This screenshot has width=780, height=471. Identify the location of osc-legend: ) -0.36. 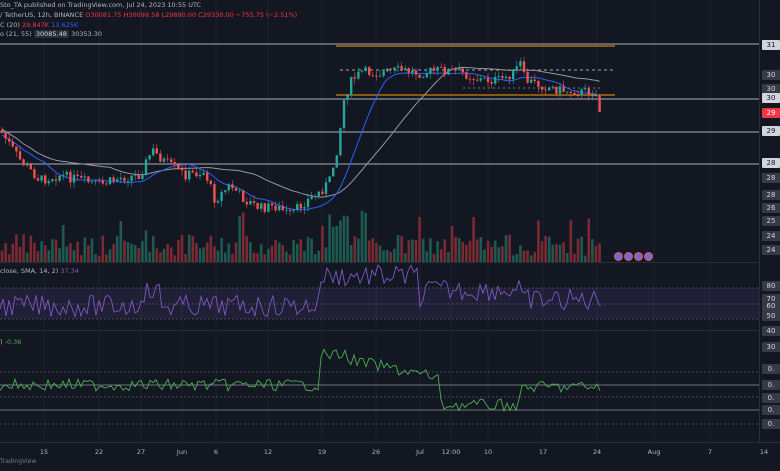
(10, 342).